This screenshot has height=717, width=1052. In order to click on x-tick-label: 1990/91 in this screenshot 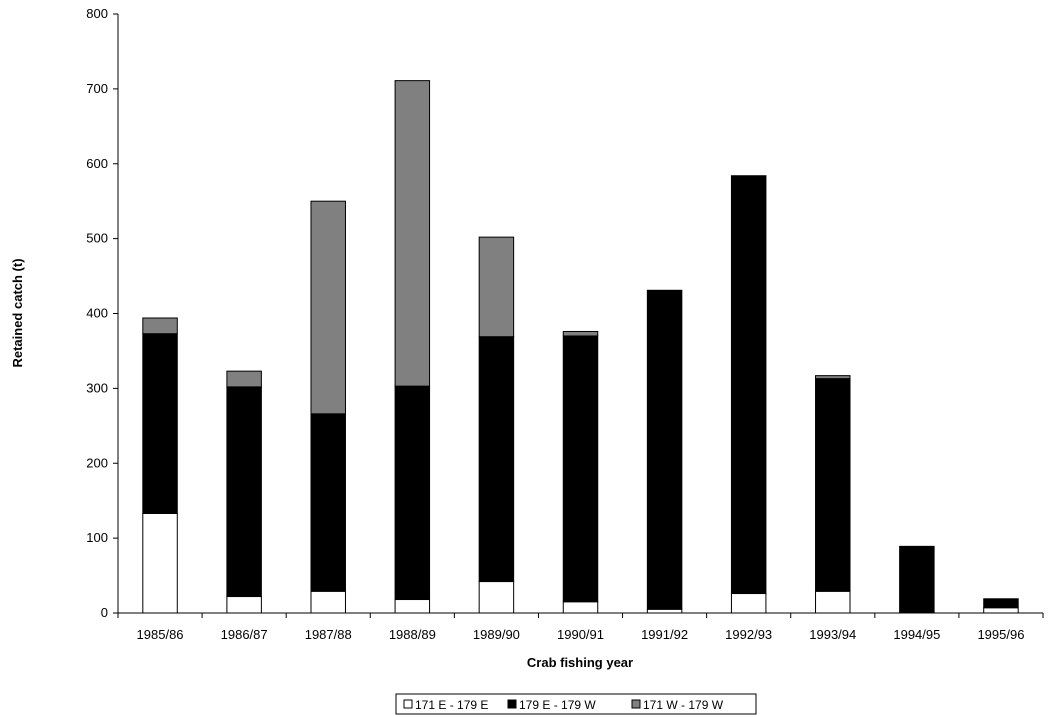, I will do `click(580, 634)`.